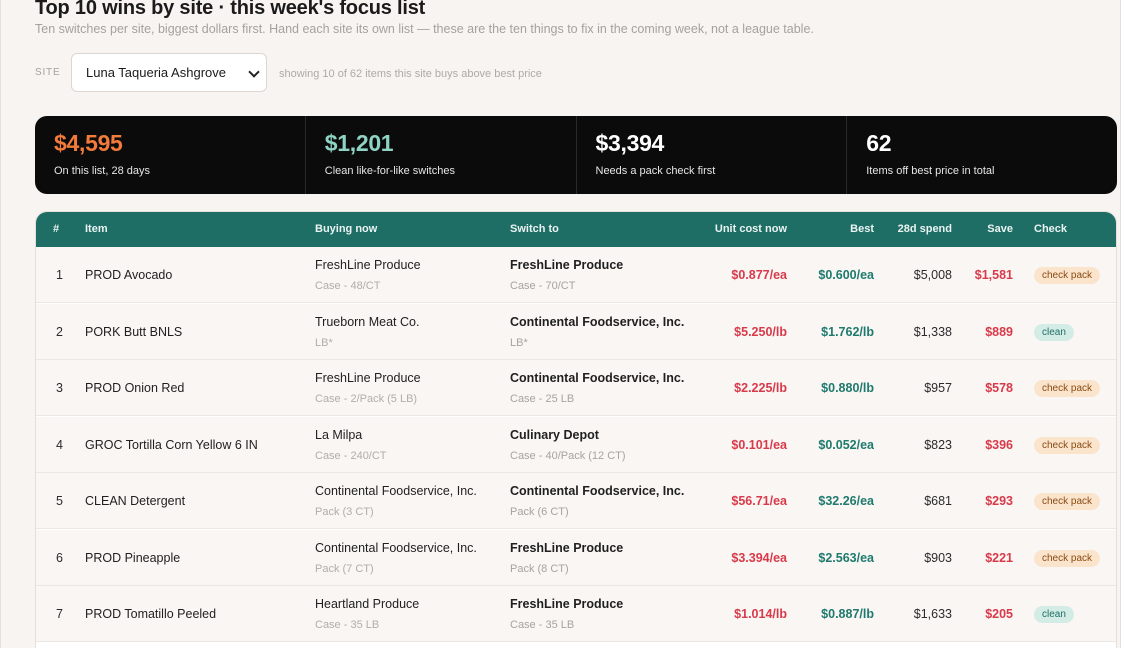 The width and height of the screenshot is (1124, 648). I want to click on kpi-label: On this list, 28 days, so click(102, 171).